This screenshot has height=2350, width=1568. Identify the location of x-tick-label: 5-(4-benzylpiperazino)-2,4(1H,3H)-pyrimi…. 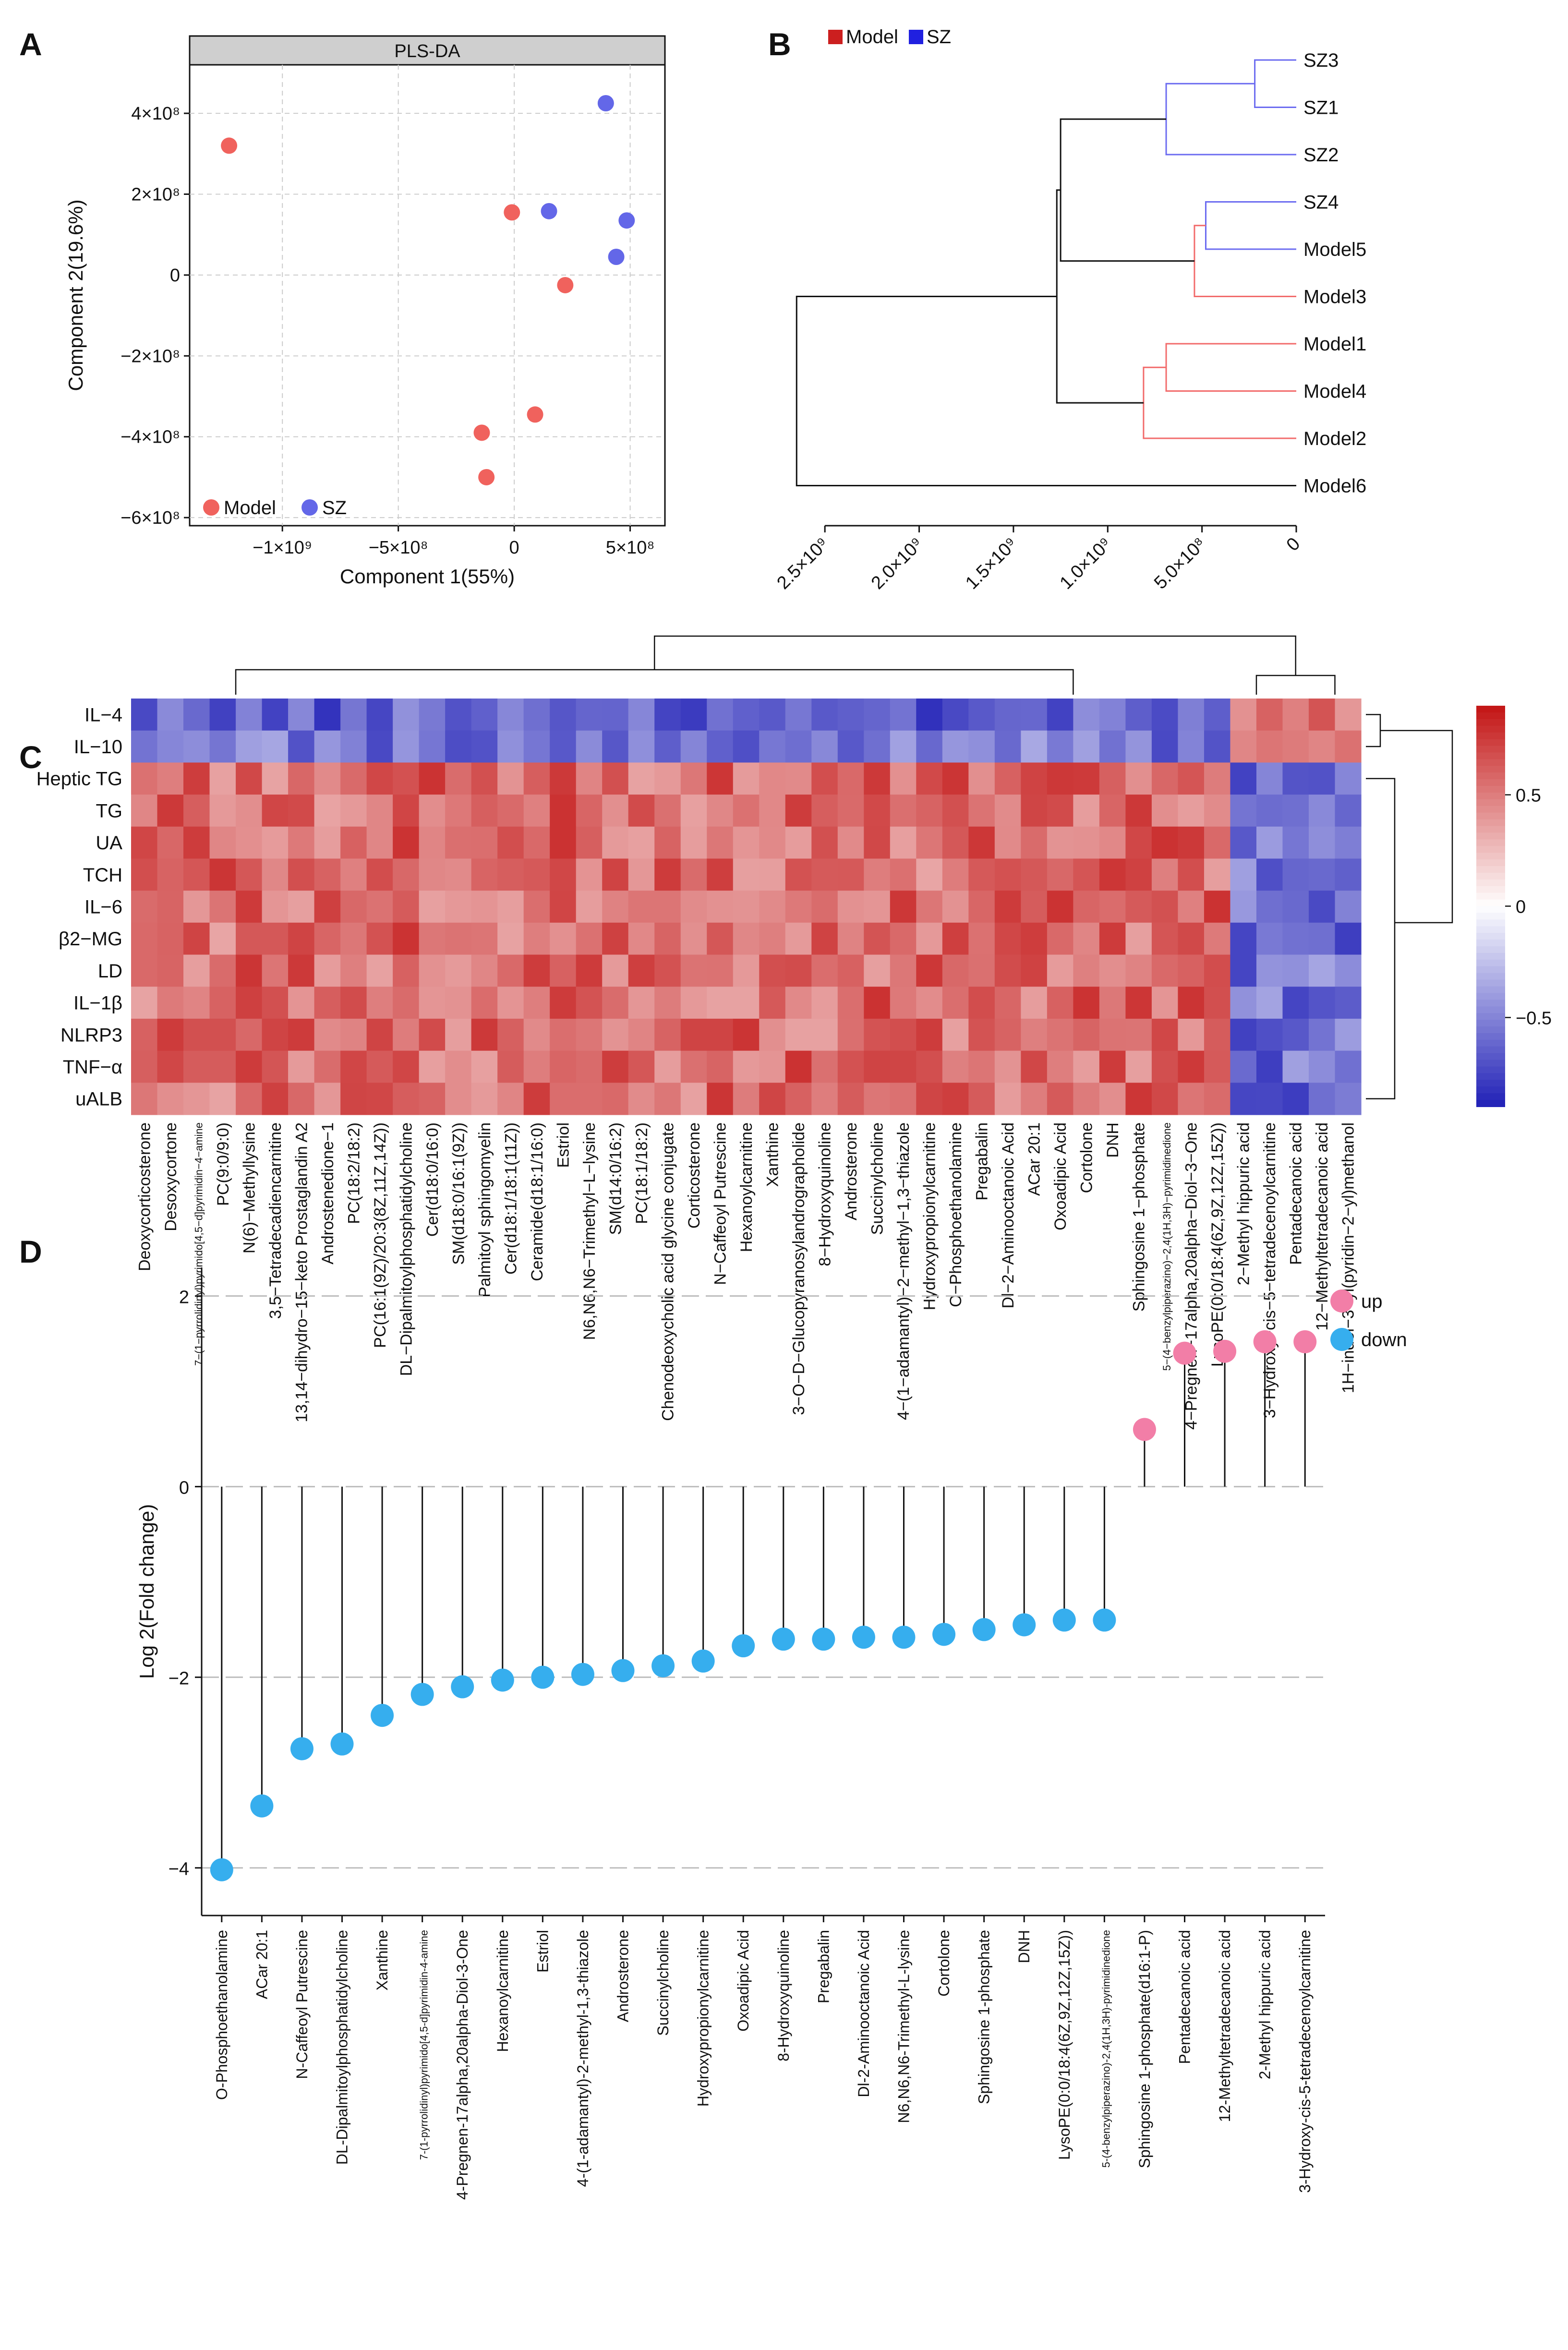
(1106, 2049).